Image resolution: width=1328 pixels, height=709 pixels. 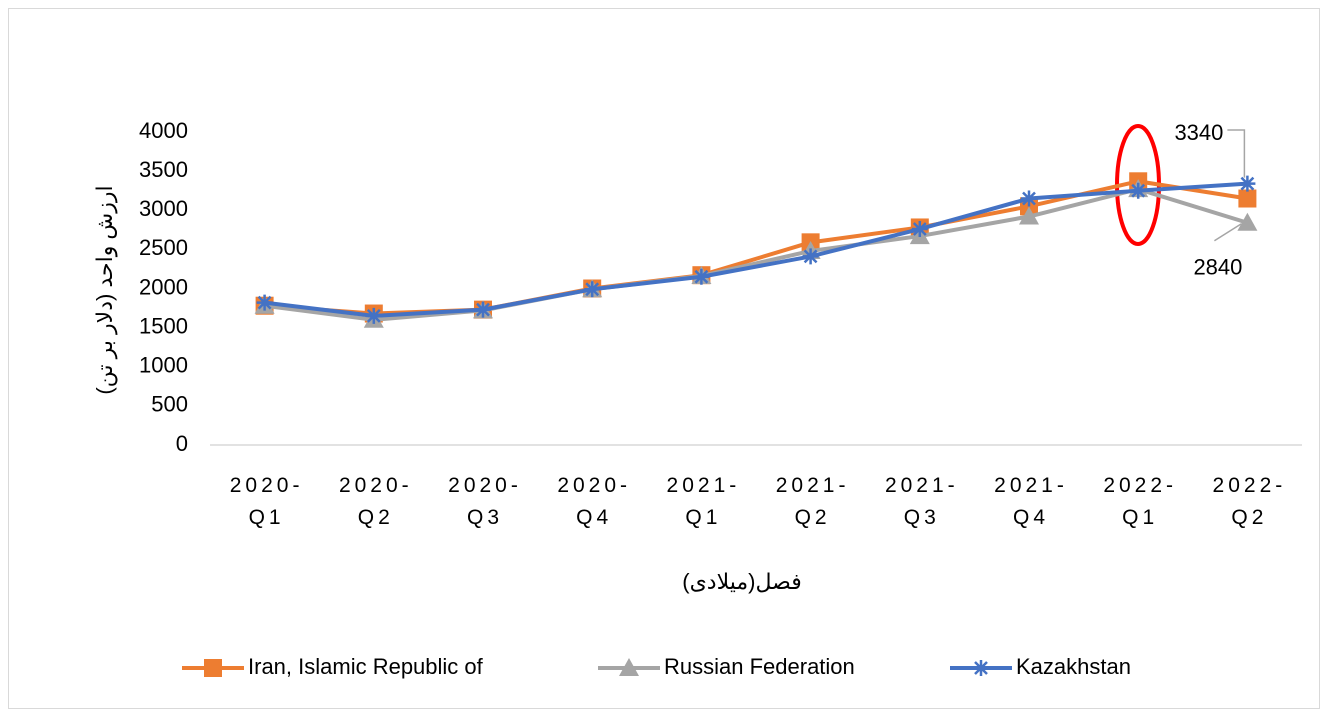 What do you see at coordinates (266, 501) in the screenshot?
I see `x-tick-label: 2020-Q1` at bounding box center [266, 501].